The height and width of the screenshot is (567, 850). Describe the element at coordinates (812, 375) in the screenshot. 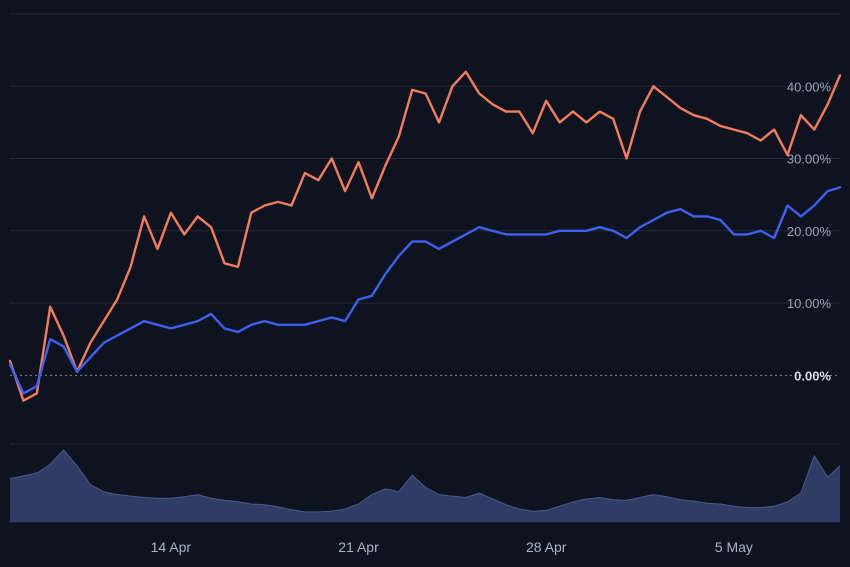

I see `y-tick-label: 0.00%` at that location.